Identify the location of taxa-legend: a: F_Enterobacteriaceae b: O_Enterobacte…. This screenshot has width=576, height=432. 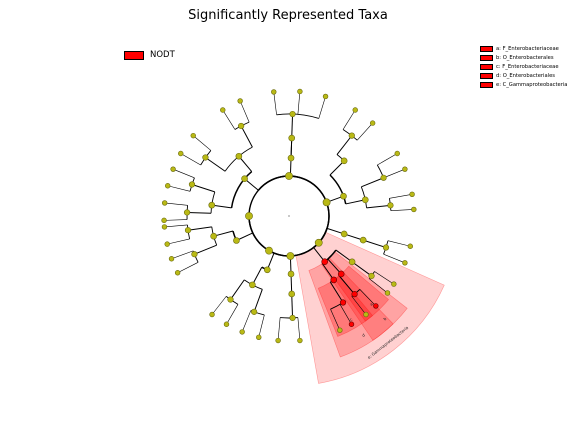
(528, 66).